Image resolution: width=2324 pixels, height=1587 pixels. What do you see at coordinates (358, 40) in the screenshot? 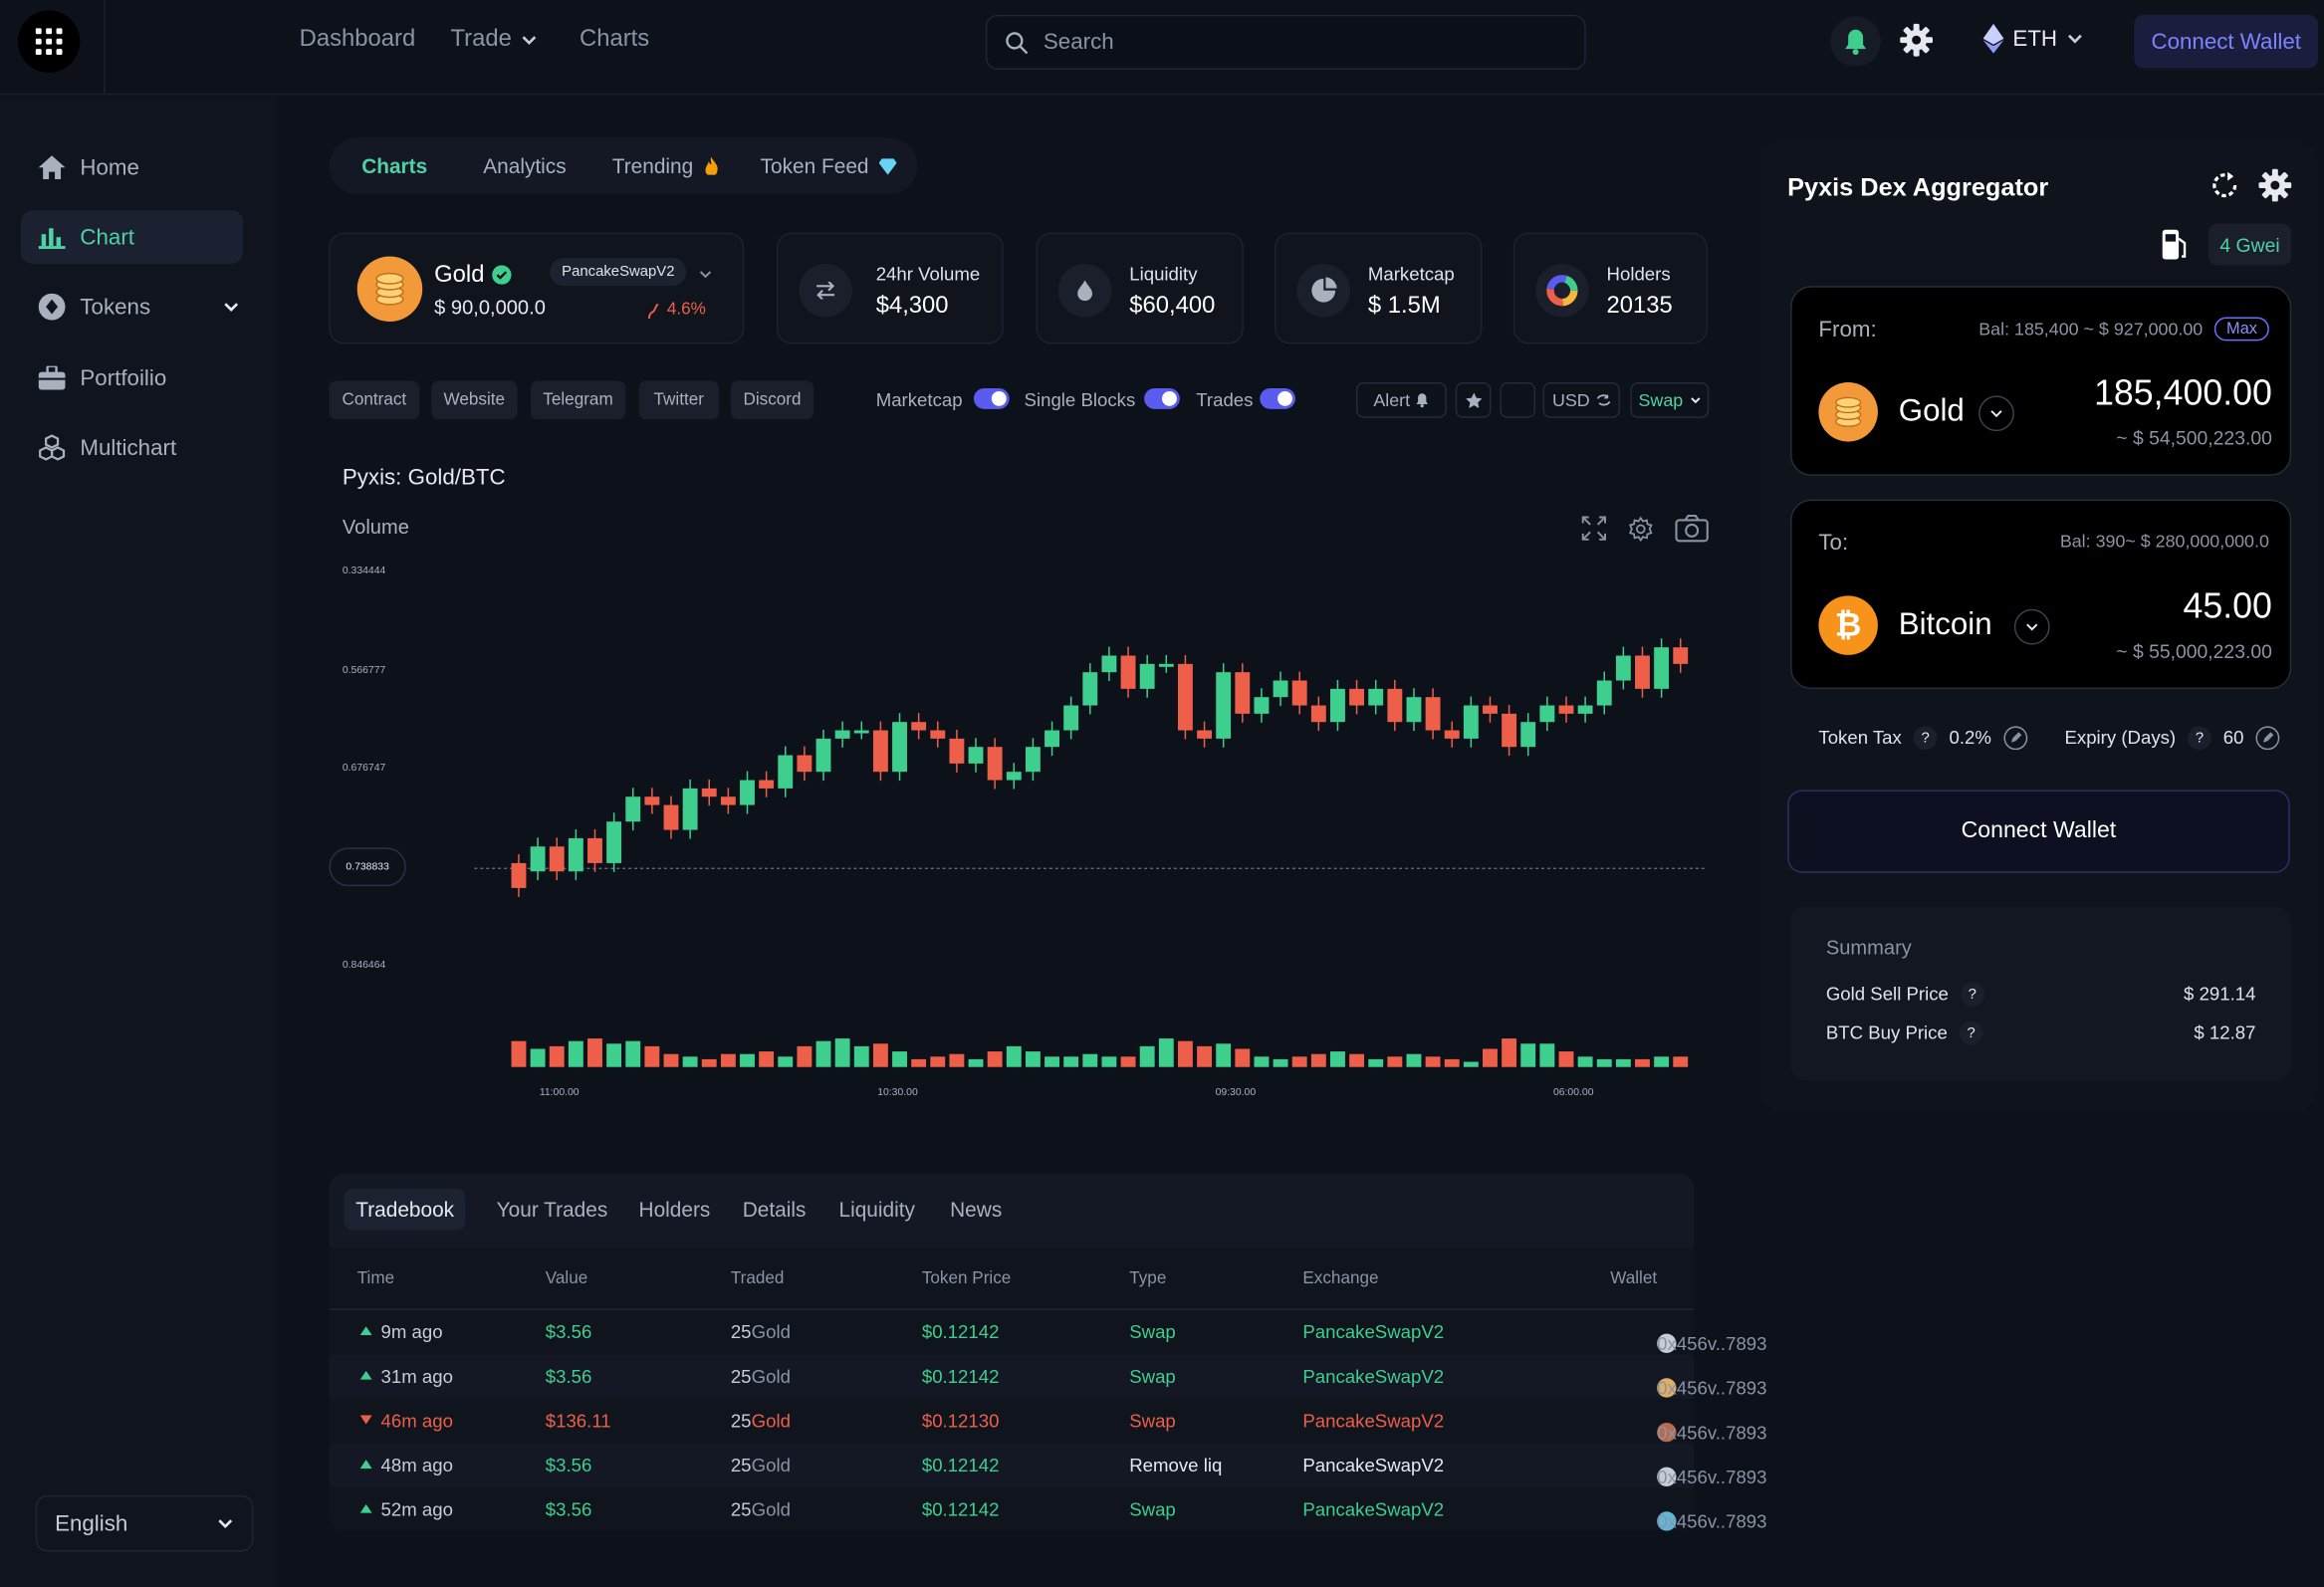
I see `nav-dashboard: Dashboard` at bounding box center [358, 40].